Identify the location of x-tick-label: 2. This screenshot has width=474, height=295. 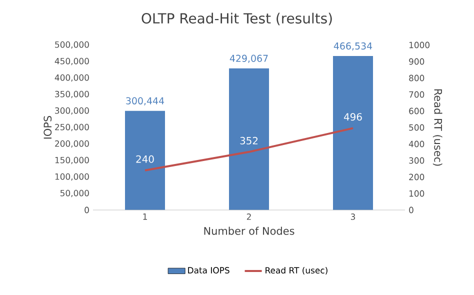
(248, 217).